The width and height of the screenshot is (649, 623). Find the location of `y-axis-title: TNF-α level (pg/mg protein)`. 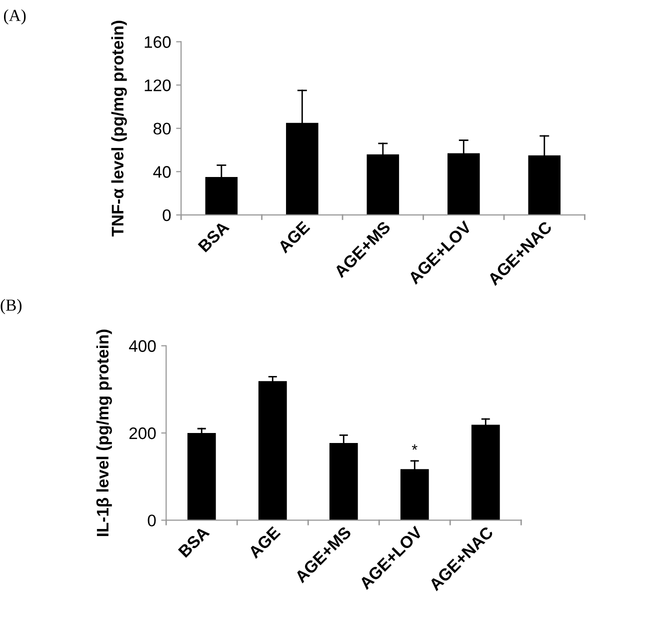

y-axis-title: TNF-α level (pg/mg protein) is located at coordinates (119, 128).